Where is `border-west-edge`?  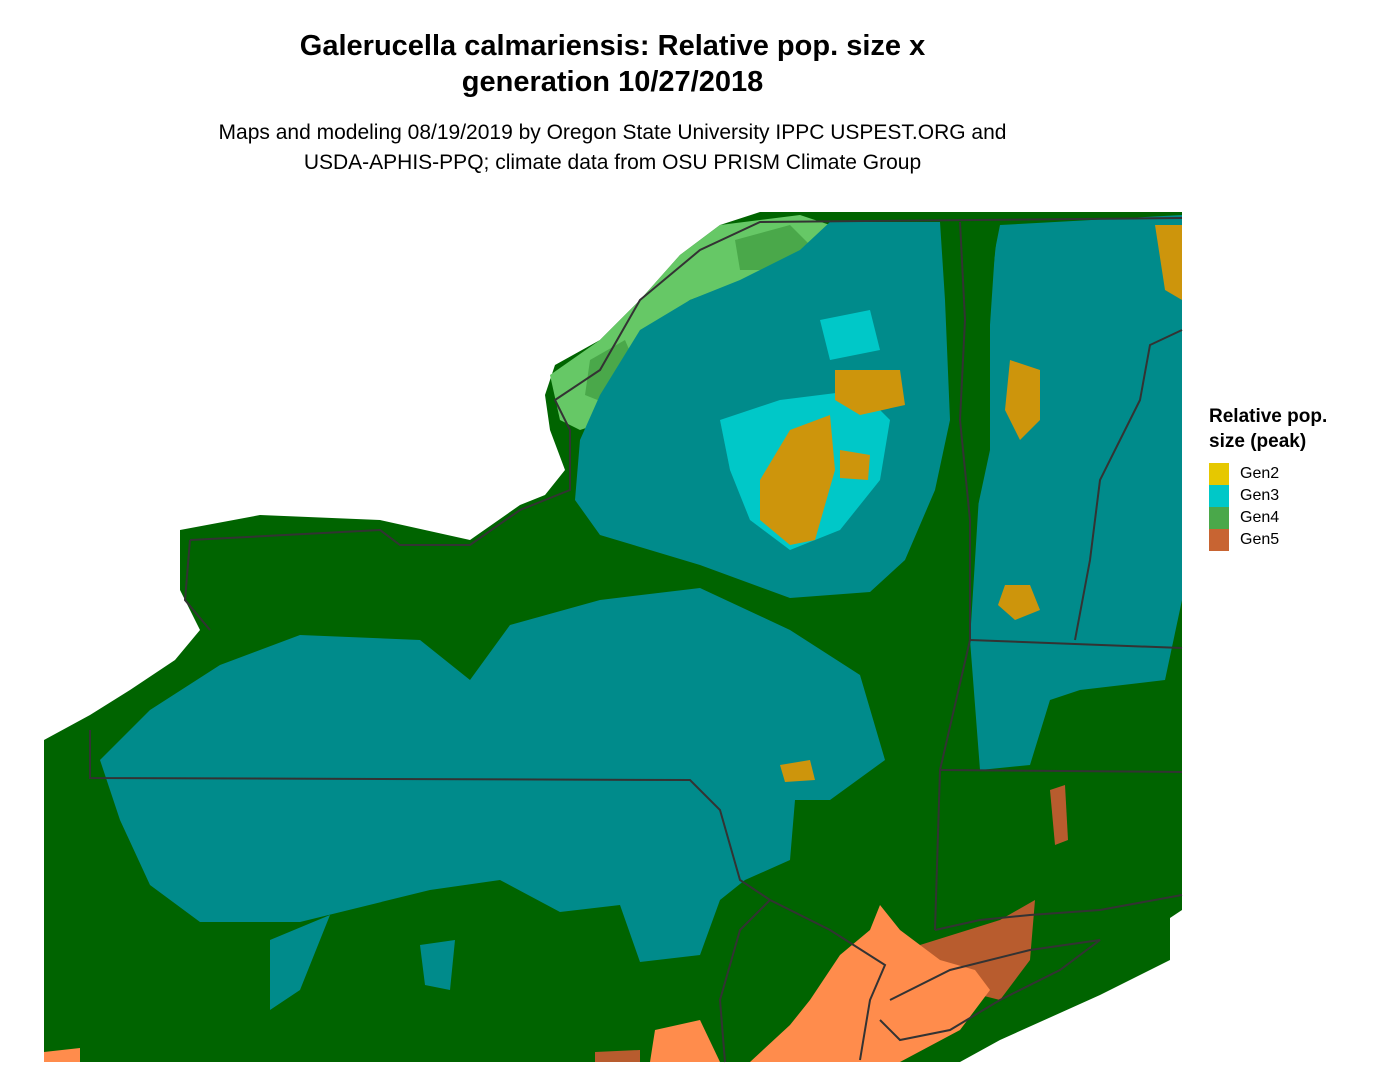 border-west-edge is located at coordinates (197, 585).